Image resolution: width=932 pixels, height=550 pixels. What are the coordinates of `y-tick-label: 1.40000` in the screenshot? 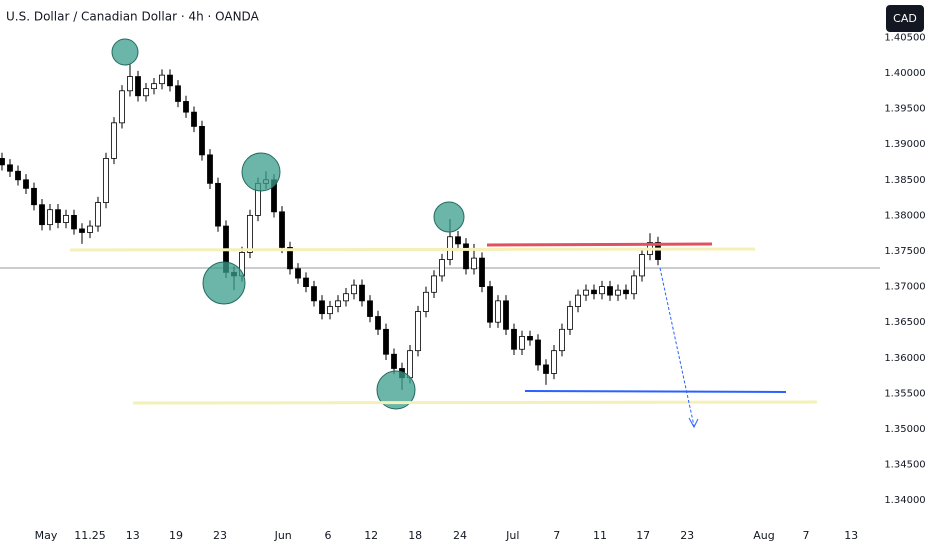 It's located at (904, 73).